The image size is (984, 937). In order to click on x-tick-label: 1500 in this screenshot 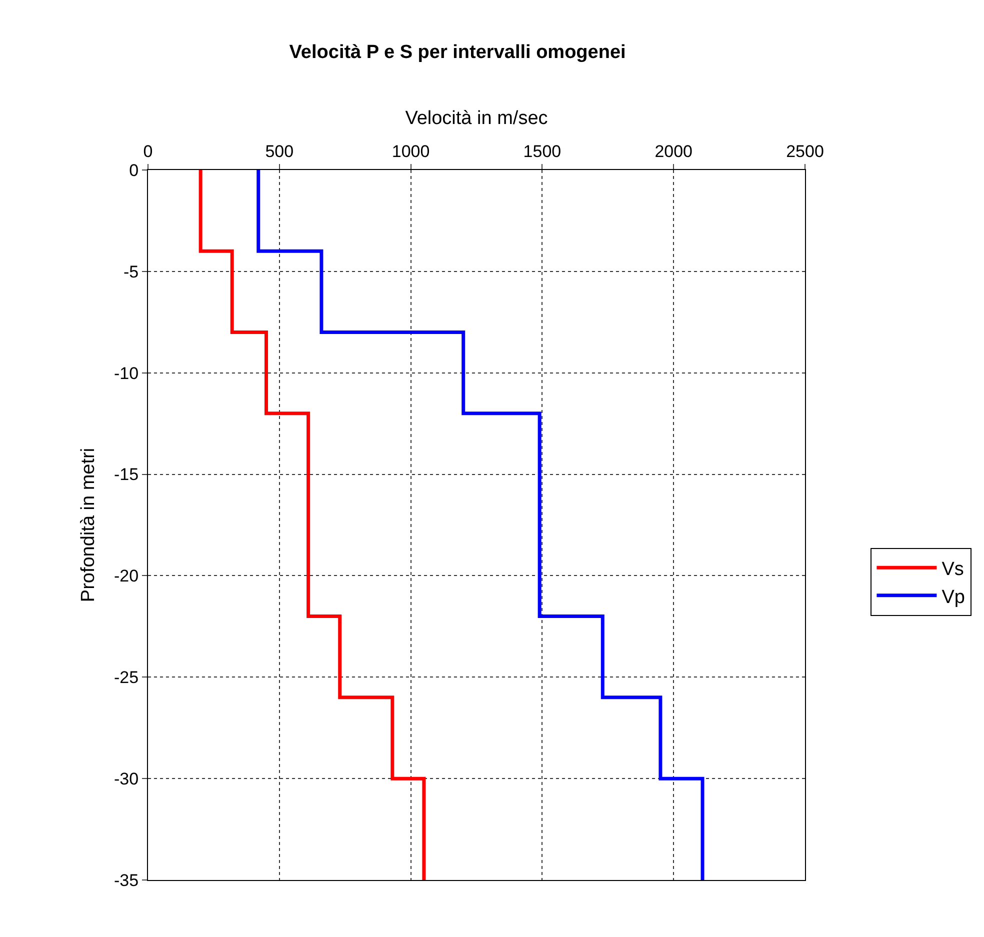, I will do `click(542, 152)`.